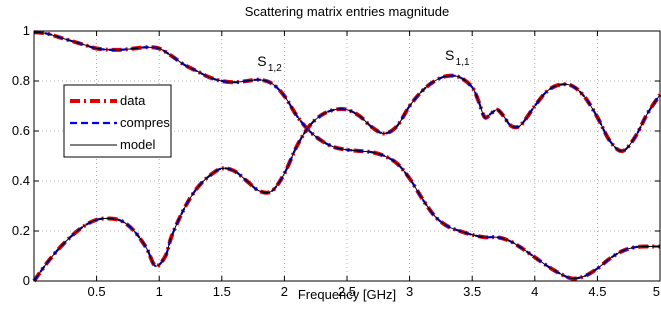 The height and width of the screenshot is (328, 661). What do you see at coordinates (534, 291) in the screenshot?
I see `x-tick-label: 4` at bounding box center [534, 291].